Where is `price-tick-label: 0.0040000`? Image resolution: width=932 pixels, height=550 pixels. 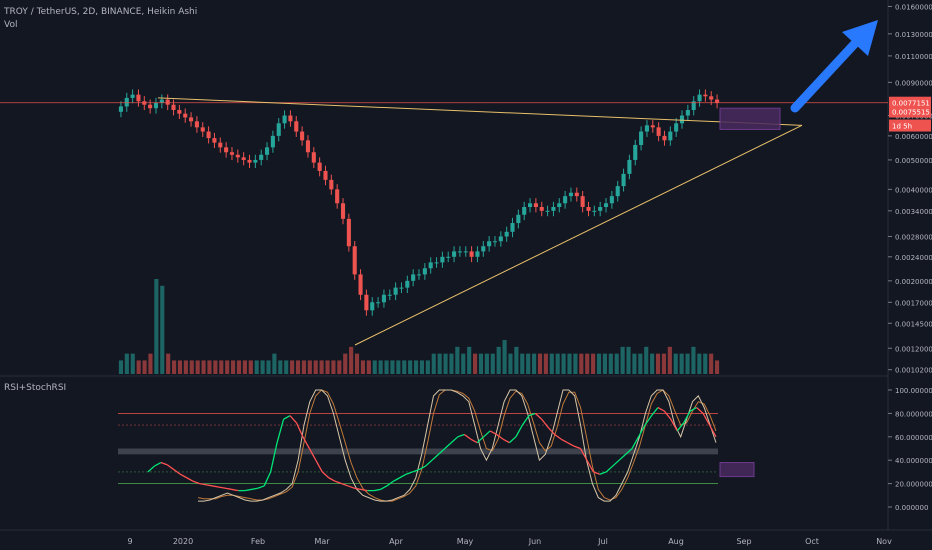
price-tick-label: 0.0040000 is located at coordinates (913, 190).